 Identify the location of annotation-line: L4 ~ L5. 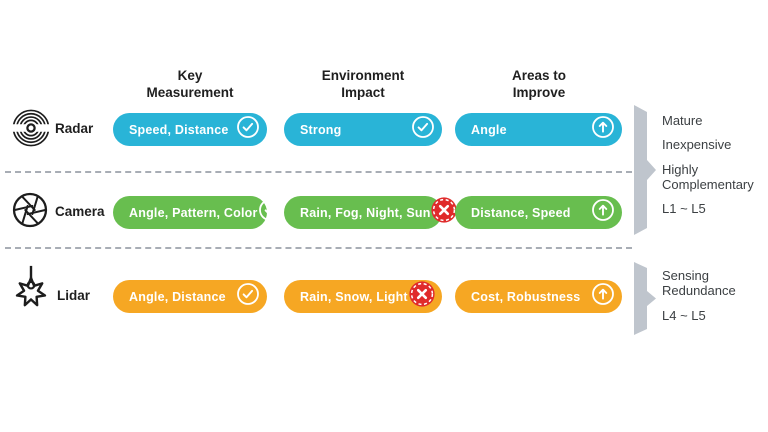
(684, 315).